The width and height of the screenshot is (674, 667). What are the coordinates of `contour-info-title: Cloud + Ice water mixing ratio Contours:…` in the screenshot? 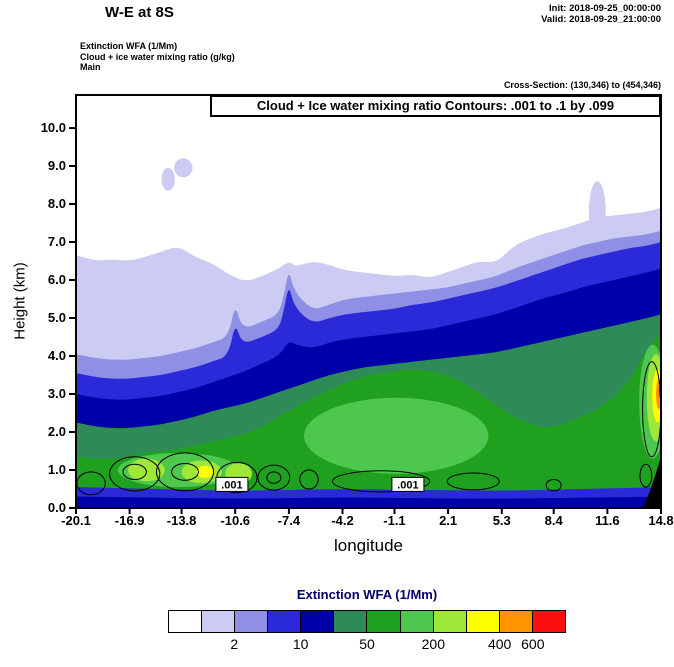 It's located at (435, 106).